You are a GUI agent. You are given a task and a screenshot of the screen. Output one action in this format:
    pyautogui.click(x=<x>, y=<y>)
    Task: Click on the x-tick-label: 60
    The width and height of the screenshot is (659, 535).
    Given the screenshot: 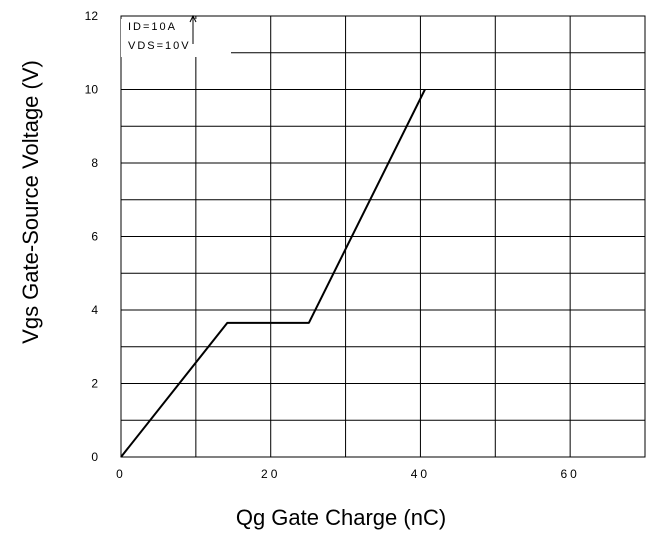 What is the action you would take?
    pyautogui.click(x=569, y=474)
    